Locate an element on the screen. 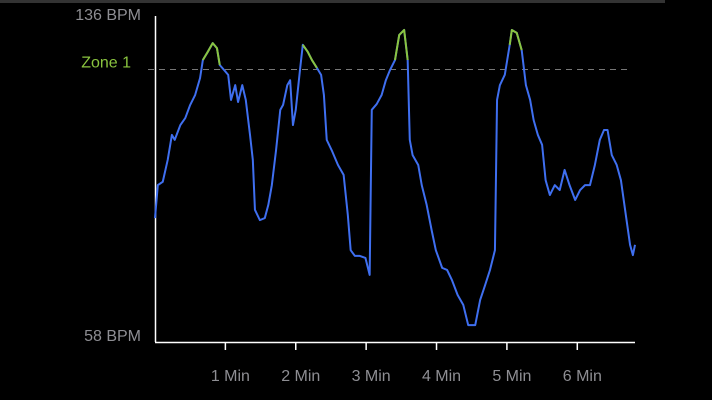 The image size is (712, 400). x-tick-label: 4 Min is located at coordinates (441, 376).